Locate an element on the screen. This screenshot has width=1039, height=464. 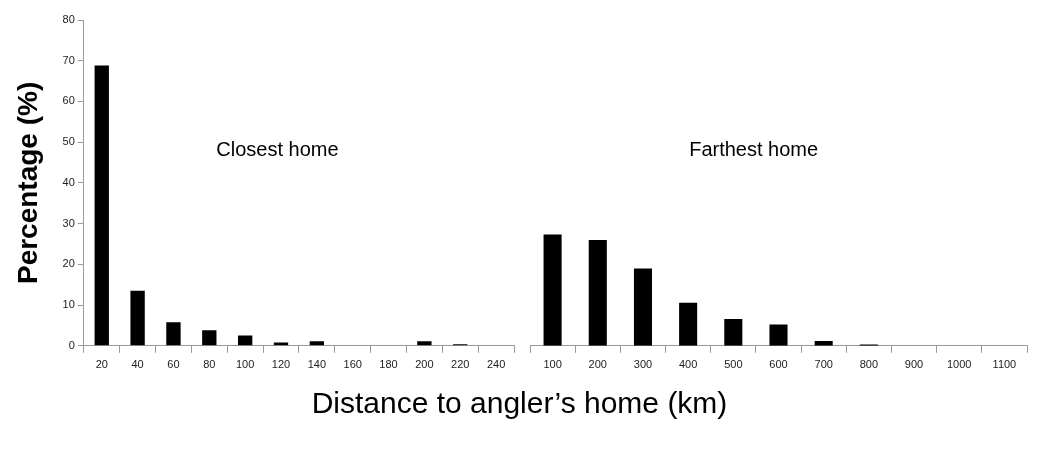
x-tick-label: 20 is located at coordinates (101, 364).